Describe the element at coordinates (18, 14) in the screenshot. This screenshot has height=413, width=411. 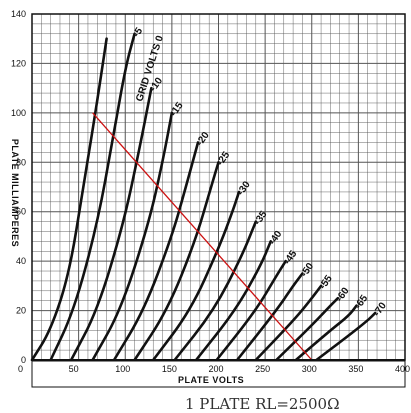
I see `y-tick-label: 140` at that location.